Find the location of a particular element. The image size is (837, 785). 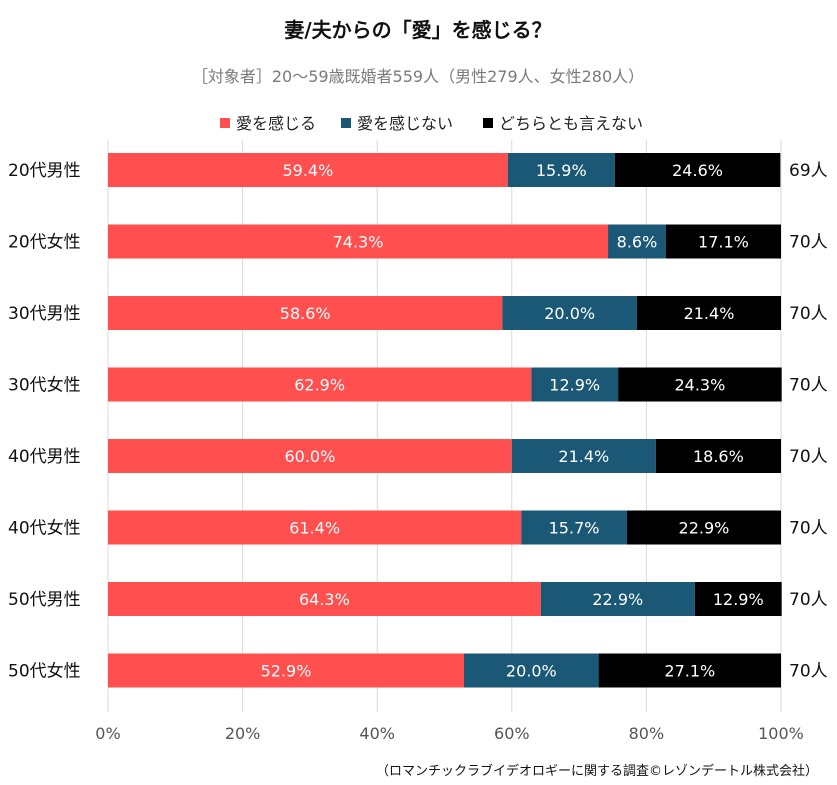

category-label: 20代女性 is located at coordinates (44, 243).